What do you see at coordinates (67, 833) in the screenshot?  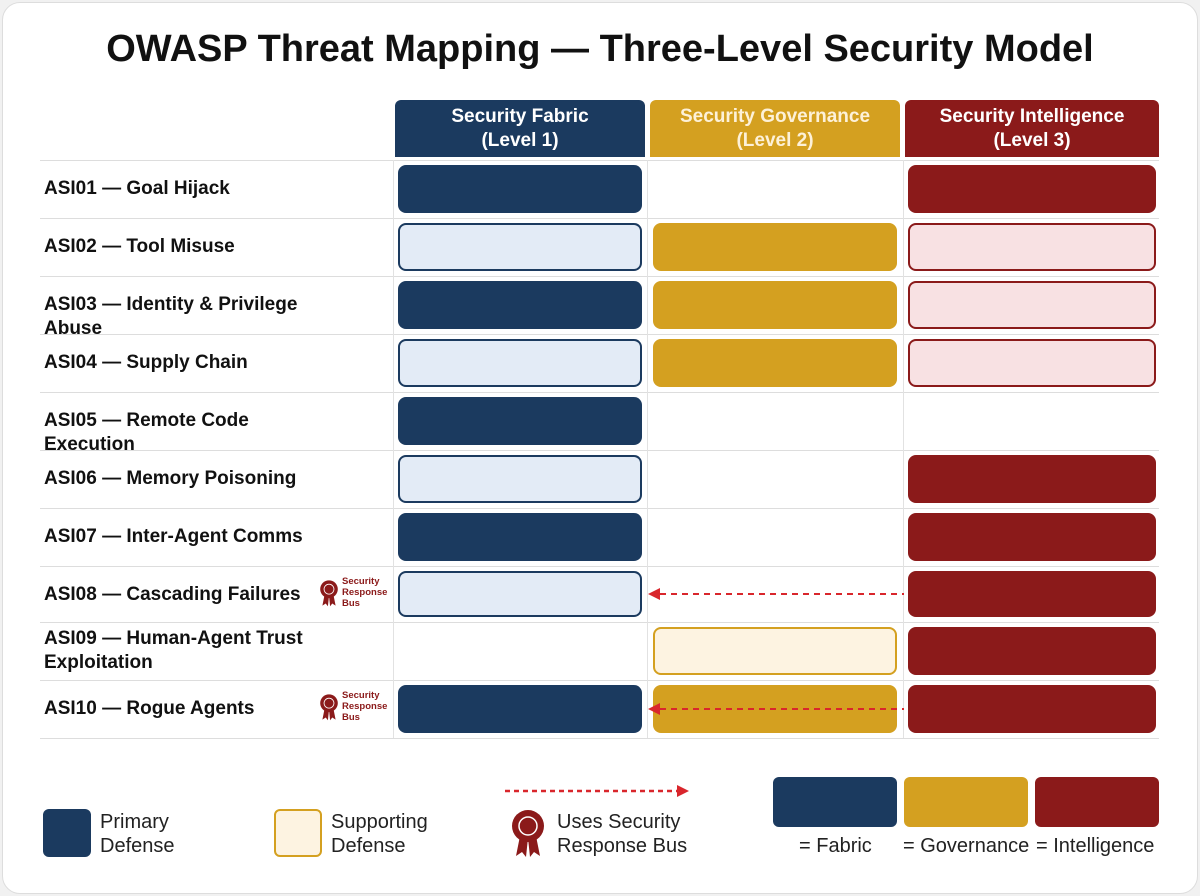 I see `legend-primary-swatch` at bounding box center [67, 833].